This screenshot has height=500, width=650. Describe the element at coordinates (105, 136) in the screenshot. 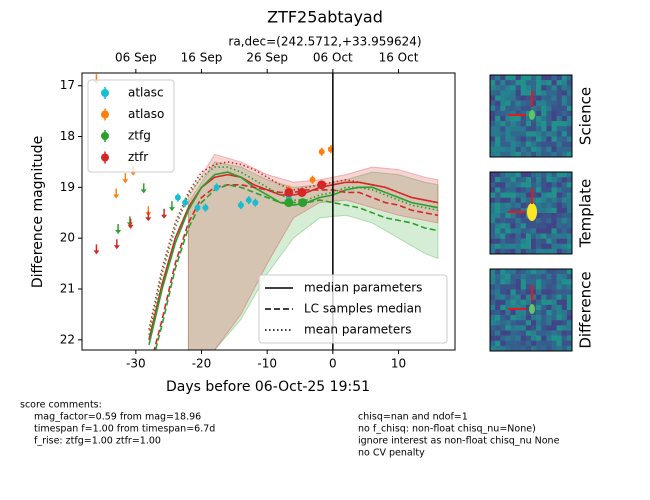

I see `legend-swatch` at that location.